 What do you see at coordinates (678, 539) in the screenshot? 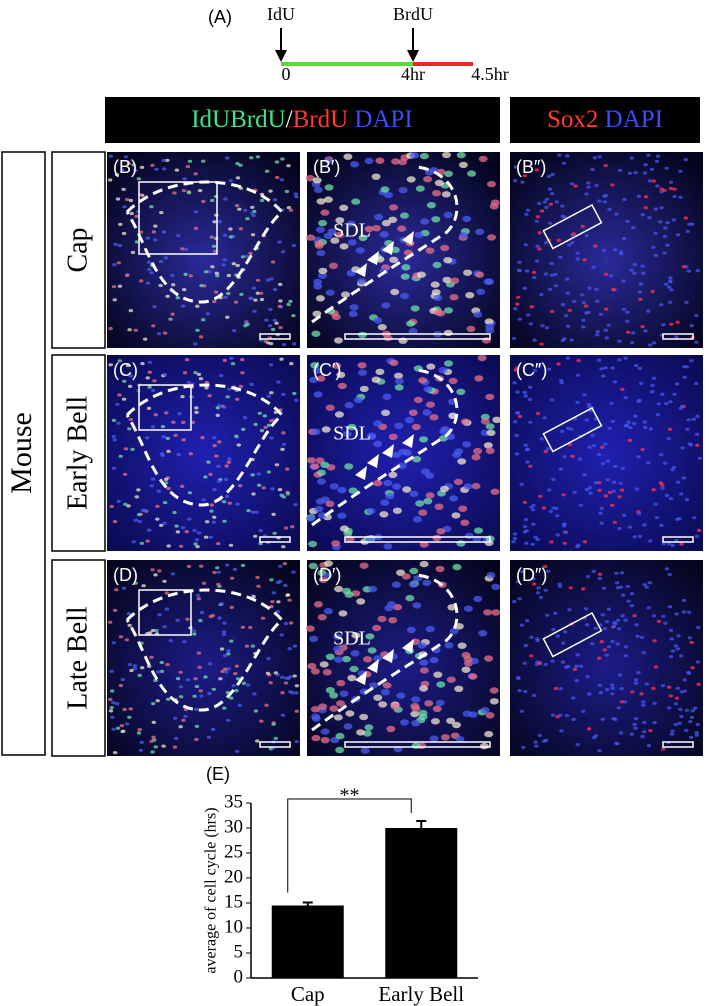
I see `scale-bar` at bounding box center [678, 539].